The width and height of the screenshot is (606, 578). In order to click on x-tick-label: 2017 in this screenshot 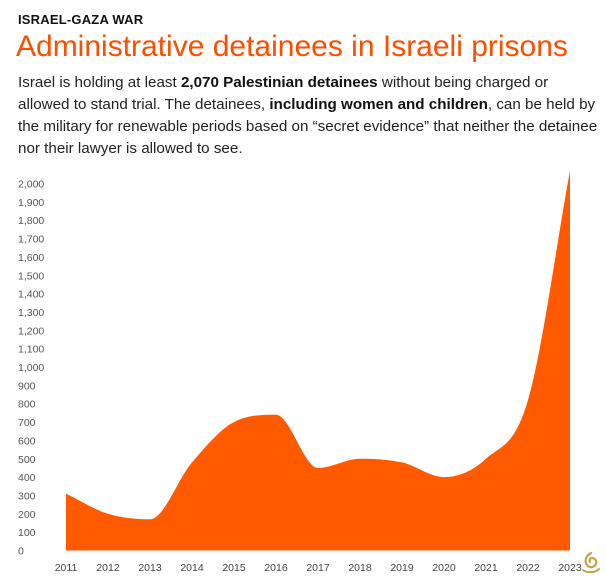, I will do `click(318, 568)`.